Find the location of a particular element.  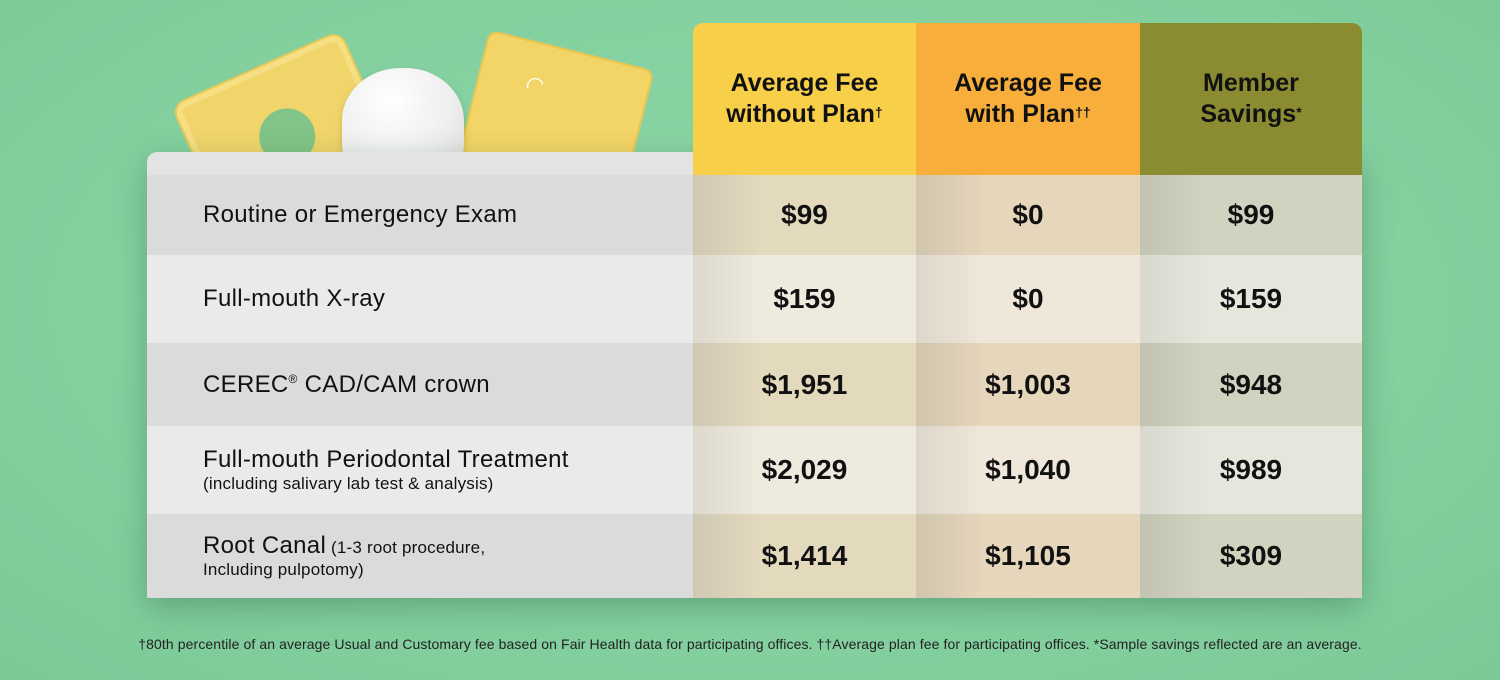

member-savings: $948 is located at coordinates (1251, 384).